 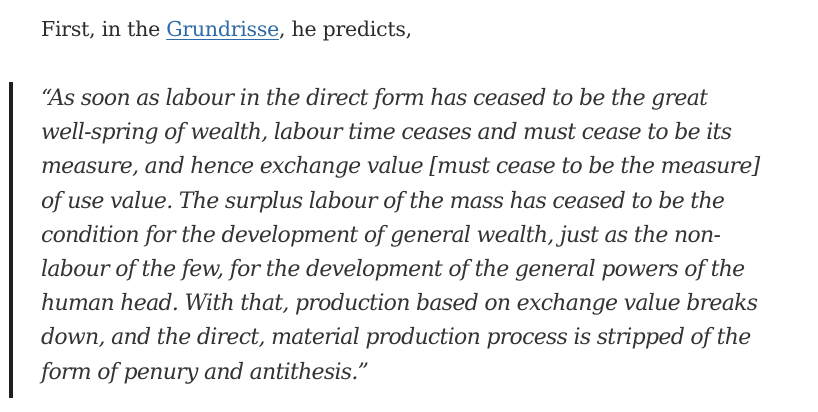 What do you see at coordinates (345, 29) in the screenshot?
I see `intro-text-after: , he predicts,` at bounding box center [345, 29].